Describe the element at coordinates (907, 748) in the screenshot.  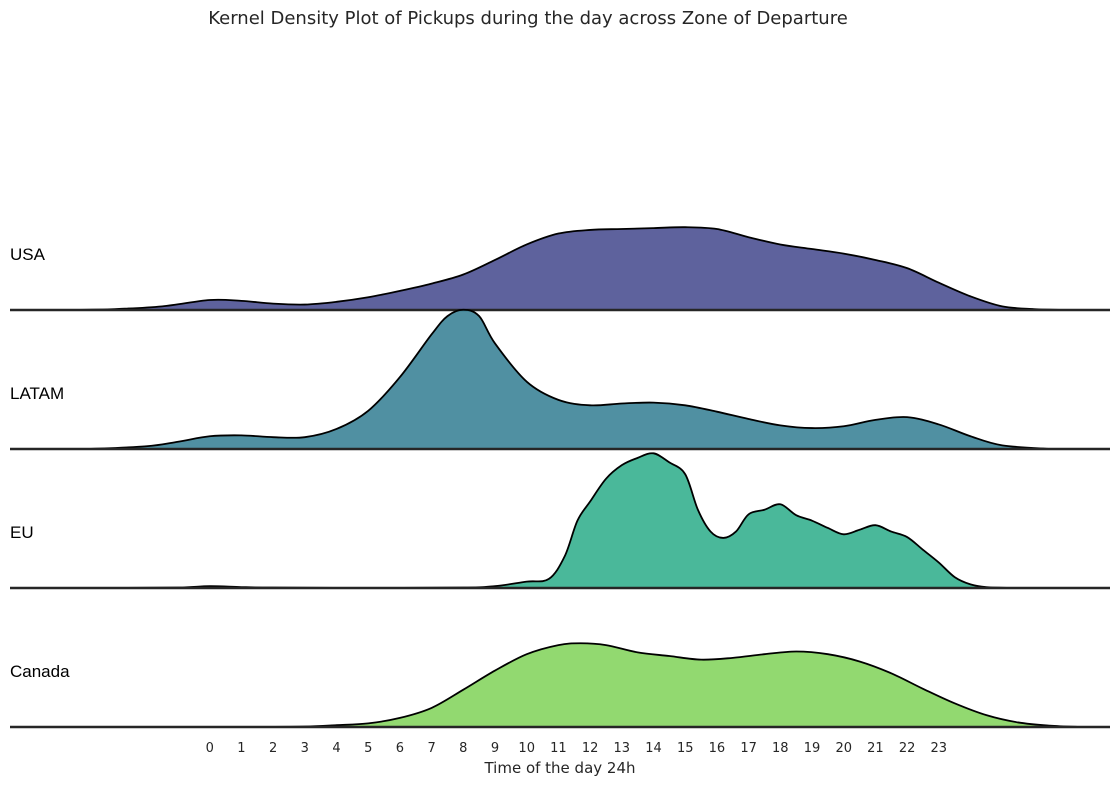
I see `x-tick-label: 22` at that location.